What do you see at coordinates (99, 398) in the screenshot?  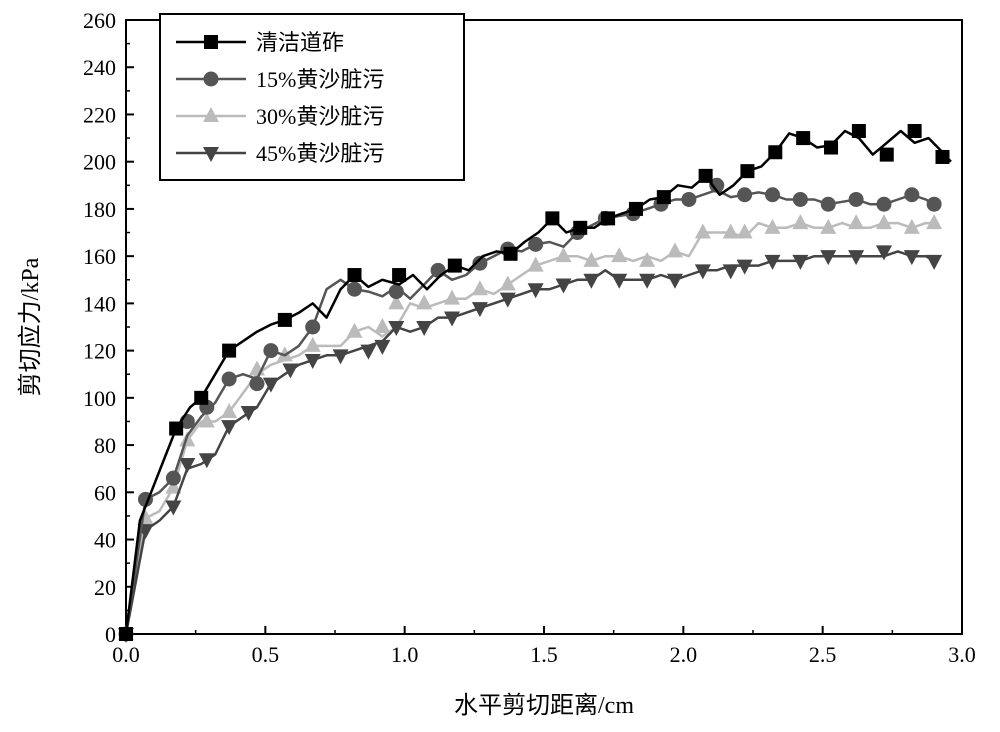 I see `y-tick-label: 100` at bounding box center [99, 398].